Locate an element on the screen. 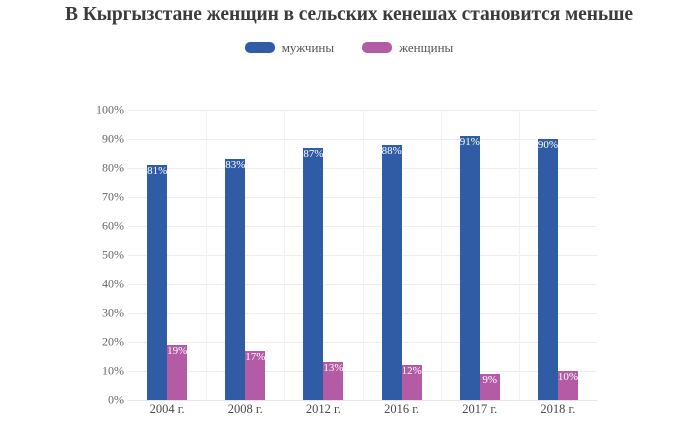 This screenshot has width=698, height=431. bar-group: 87% 13% is located at coordinates (323, 255).